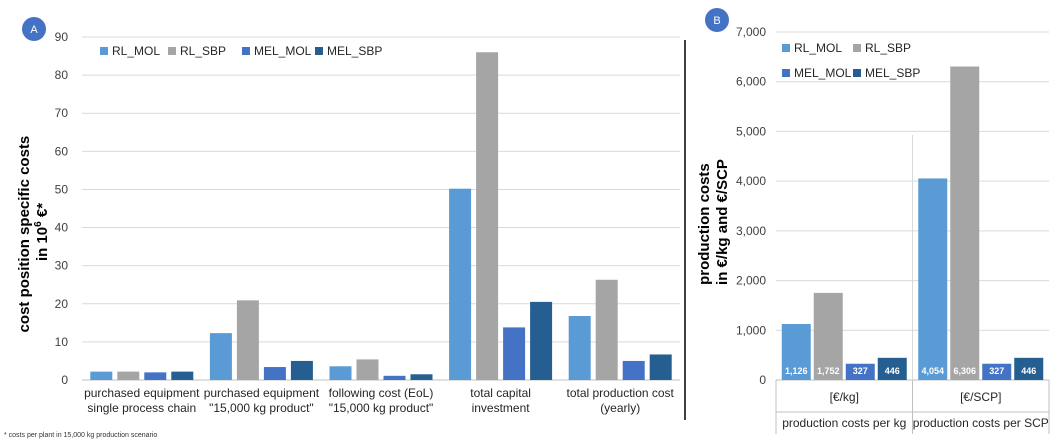 The image size is (1051, 441). What do you see at coordinates (751, 131) in the screenshot?
I see `panel-b-y-tick-label: 5,000` at bounding box center [751, 131].